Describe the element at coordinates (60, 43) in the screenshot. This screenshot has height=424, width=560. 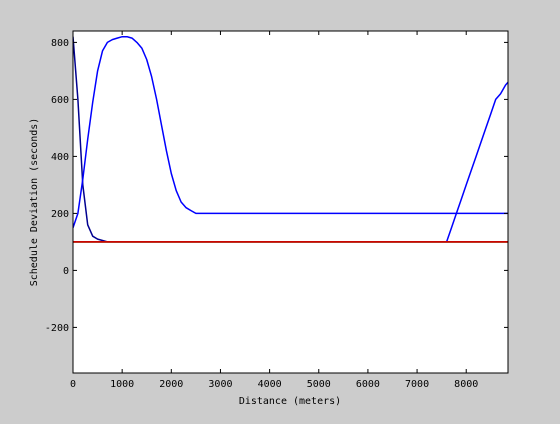
I see `y-tick-label: 800` at that location.